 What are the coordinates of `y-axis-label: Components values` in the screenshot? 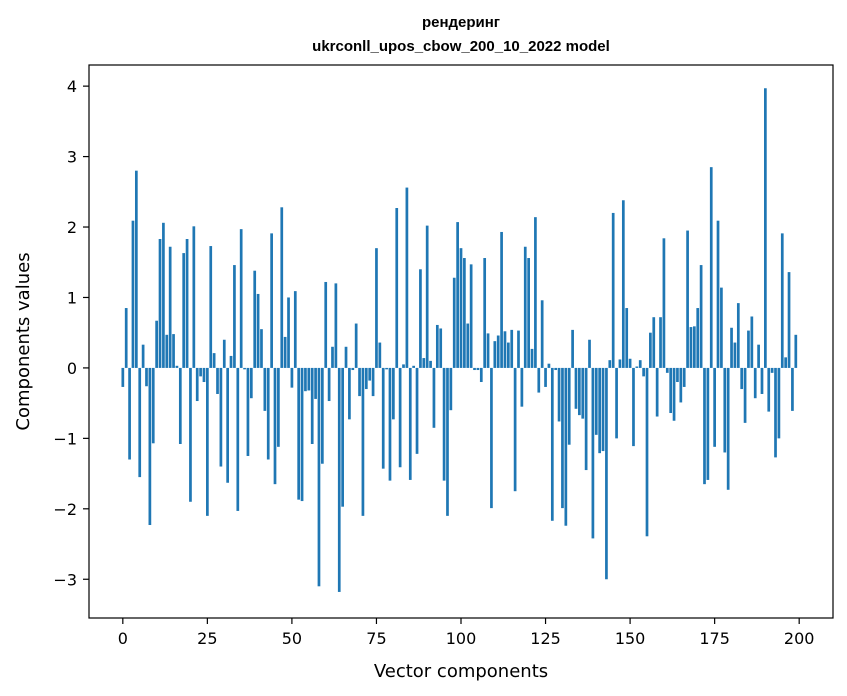 It's located at (23, 341).